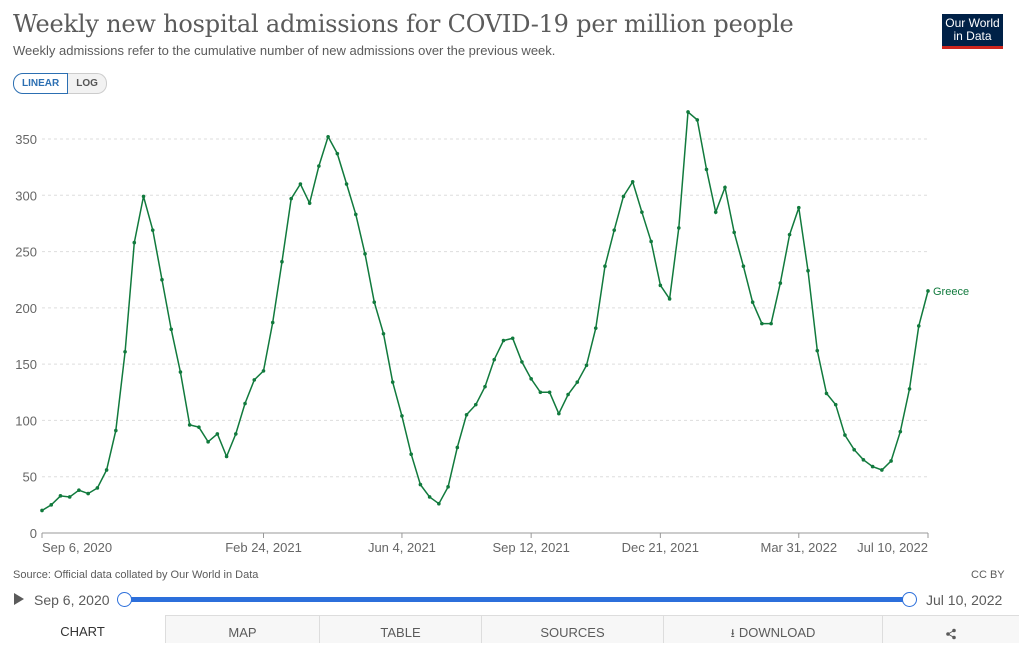 Image resolution: width=1019 pixels, height=650 pixels. What do you see at coordinates (909, 599) in the screenshot?
I see `timeline-end-handle` at bounding box center [909, 599].